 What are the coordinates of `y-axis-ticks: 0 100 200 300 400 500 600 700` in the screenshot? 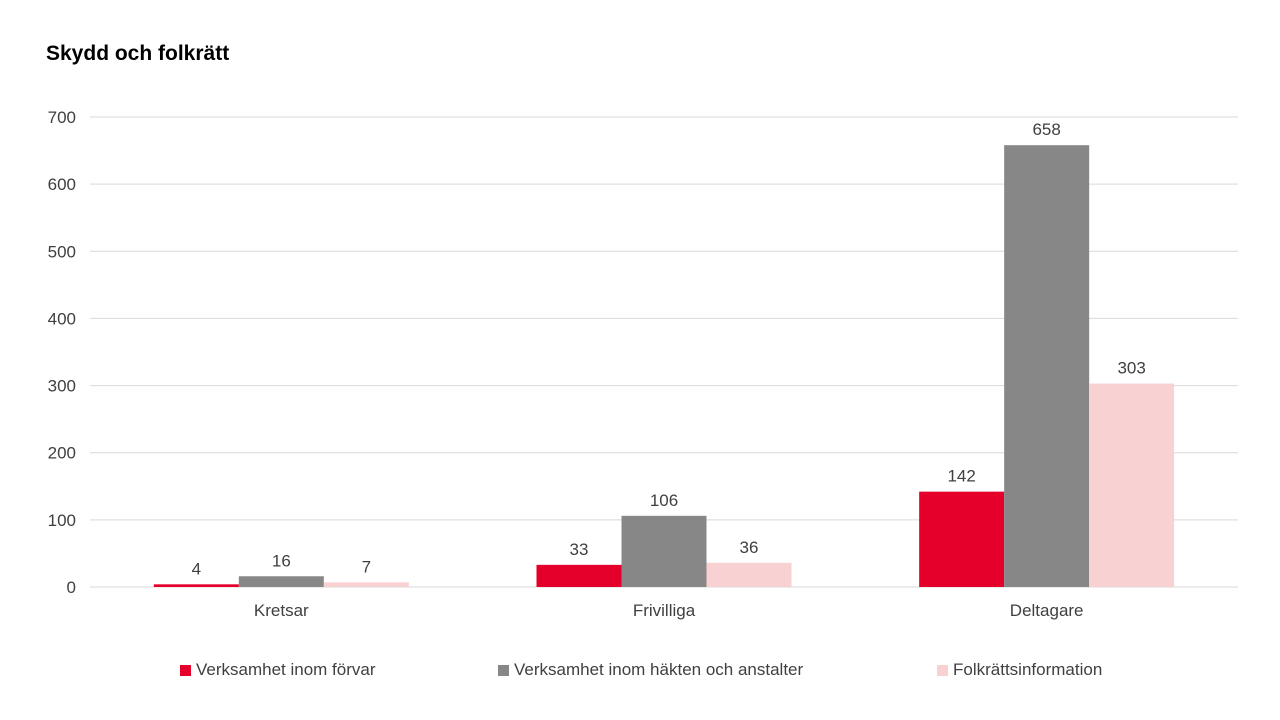 It's located at (62, 352).